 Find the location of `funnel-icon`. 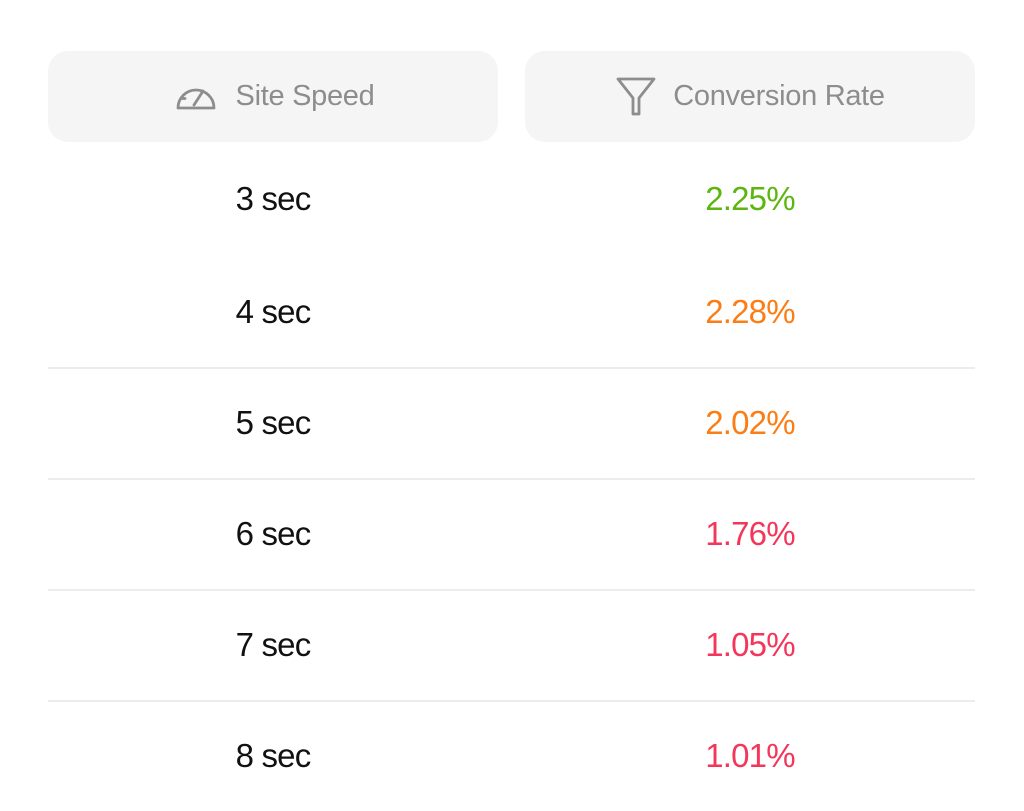

funnel-icon is located at coordinates (636, 97).